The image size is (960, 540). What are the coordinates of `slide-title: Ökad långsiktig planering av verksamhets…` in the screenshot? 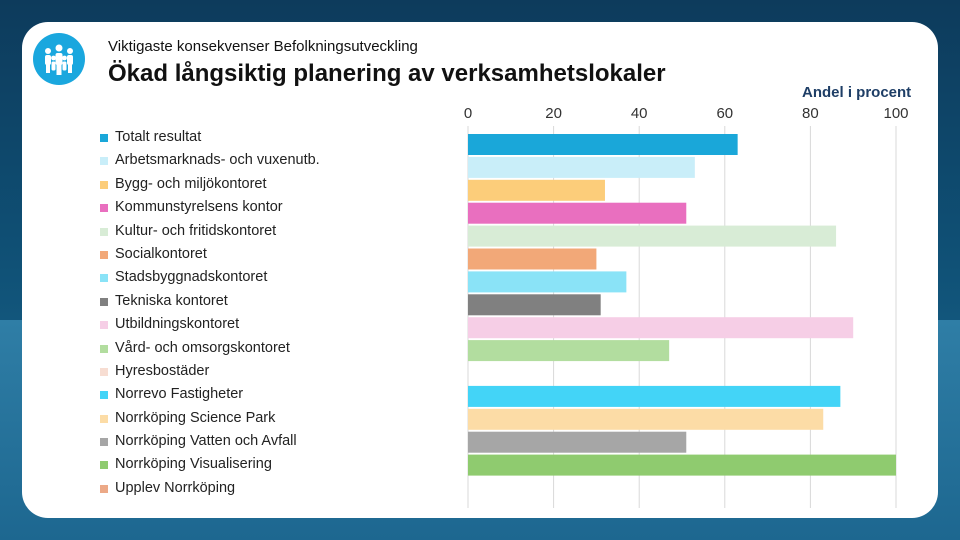 It's located at (387, 73).